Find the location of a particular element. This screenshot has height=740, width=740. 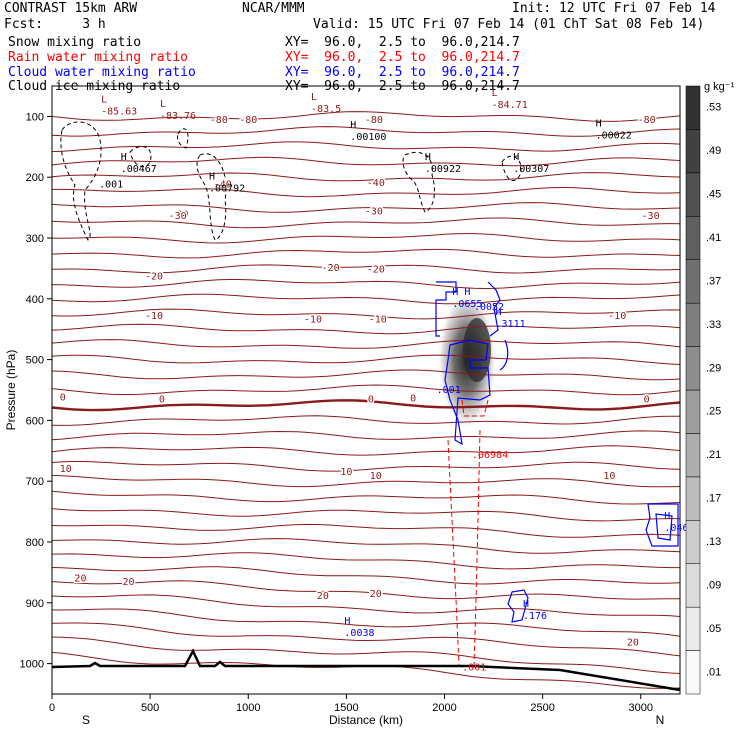

x-tick-label: 0 is located at coordinates (52, 708).